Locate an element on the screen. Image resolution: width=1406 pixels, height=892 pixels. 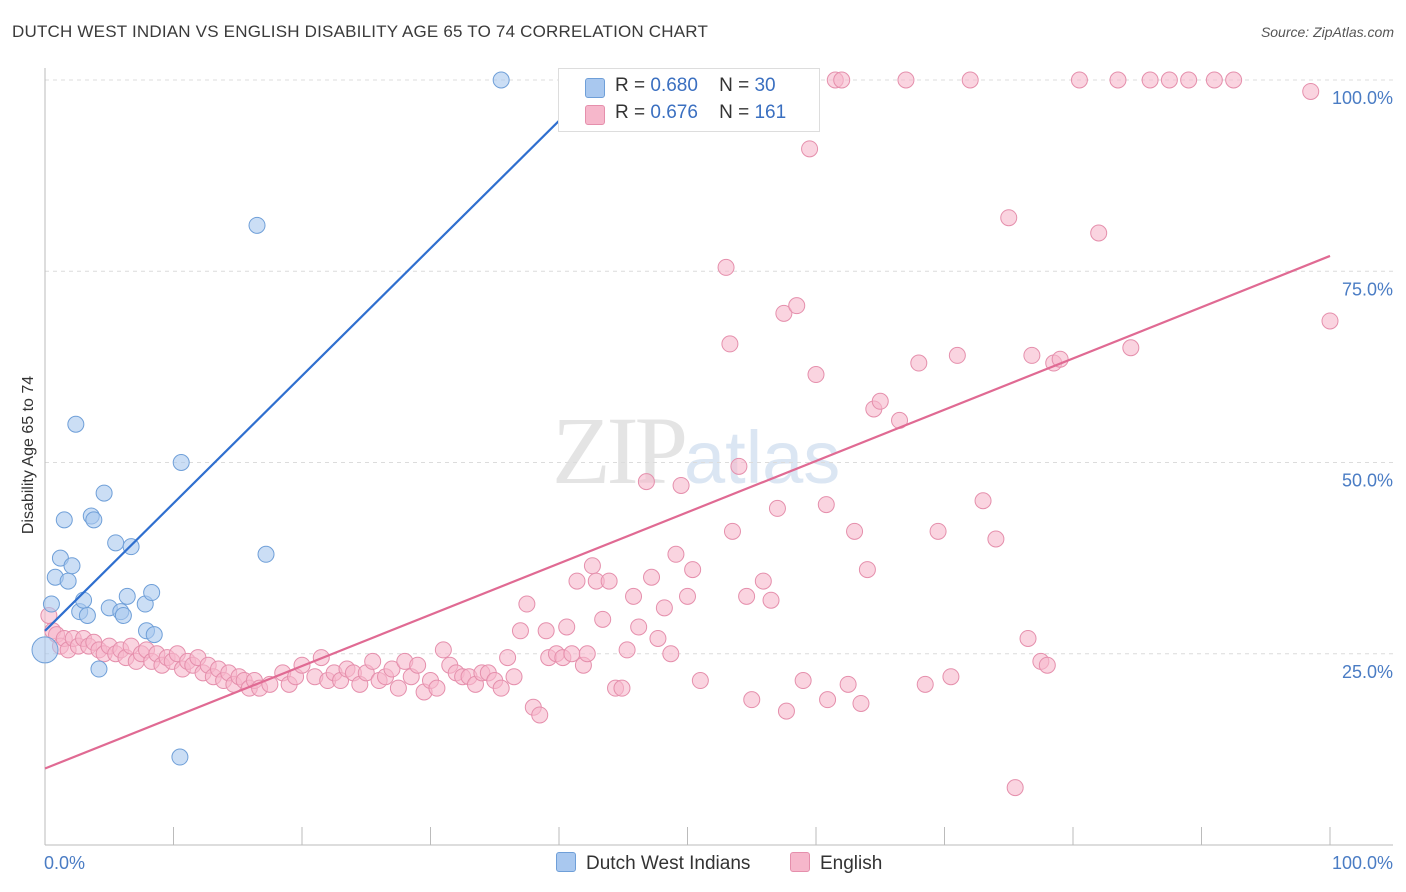
legend-label: English is located at coordinates (851, 863).